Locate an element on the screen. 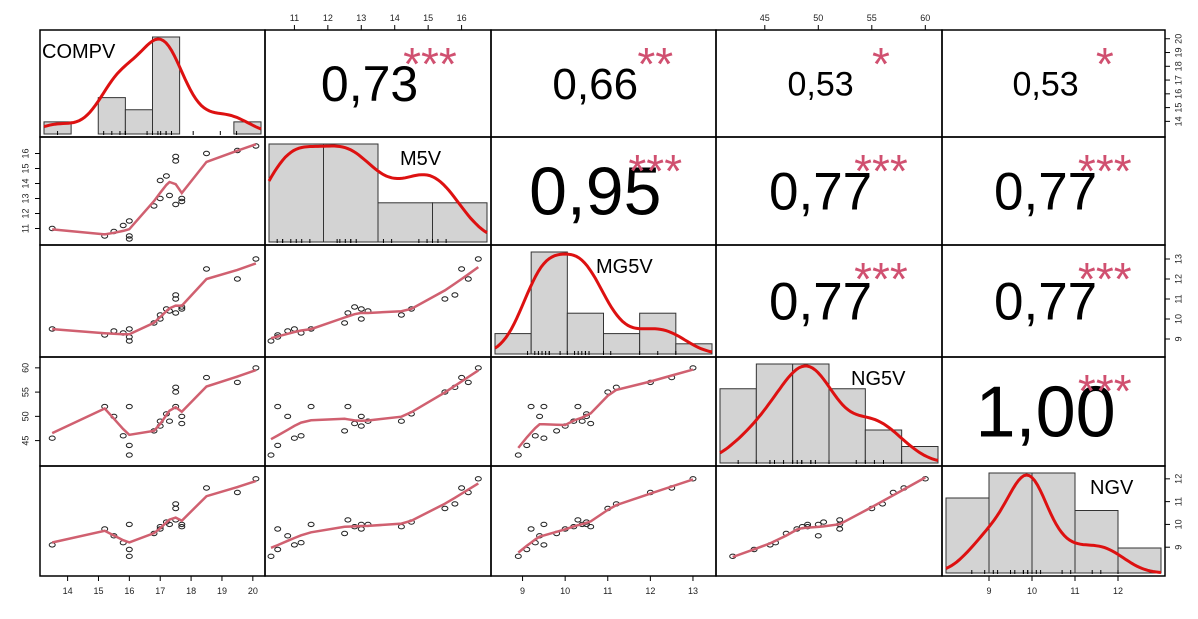  variable-label: MG5V is located at coordinates (624, 267).